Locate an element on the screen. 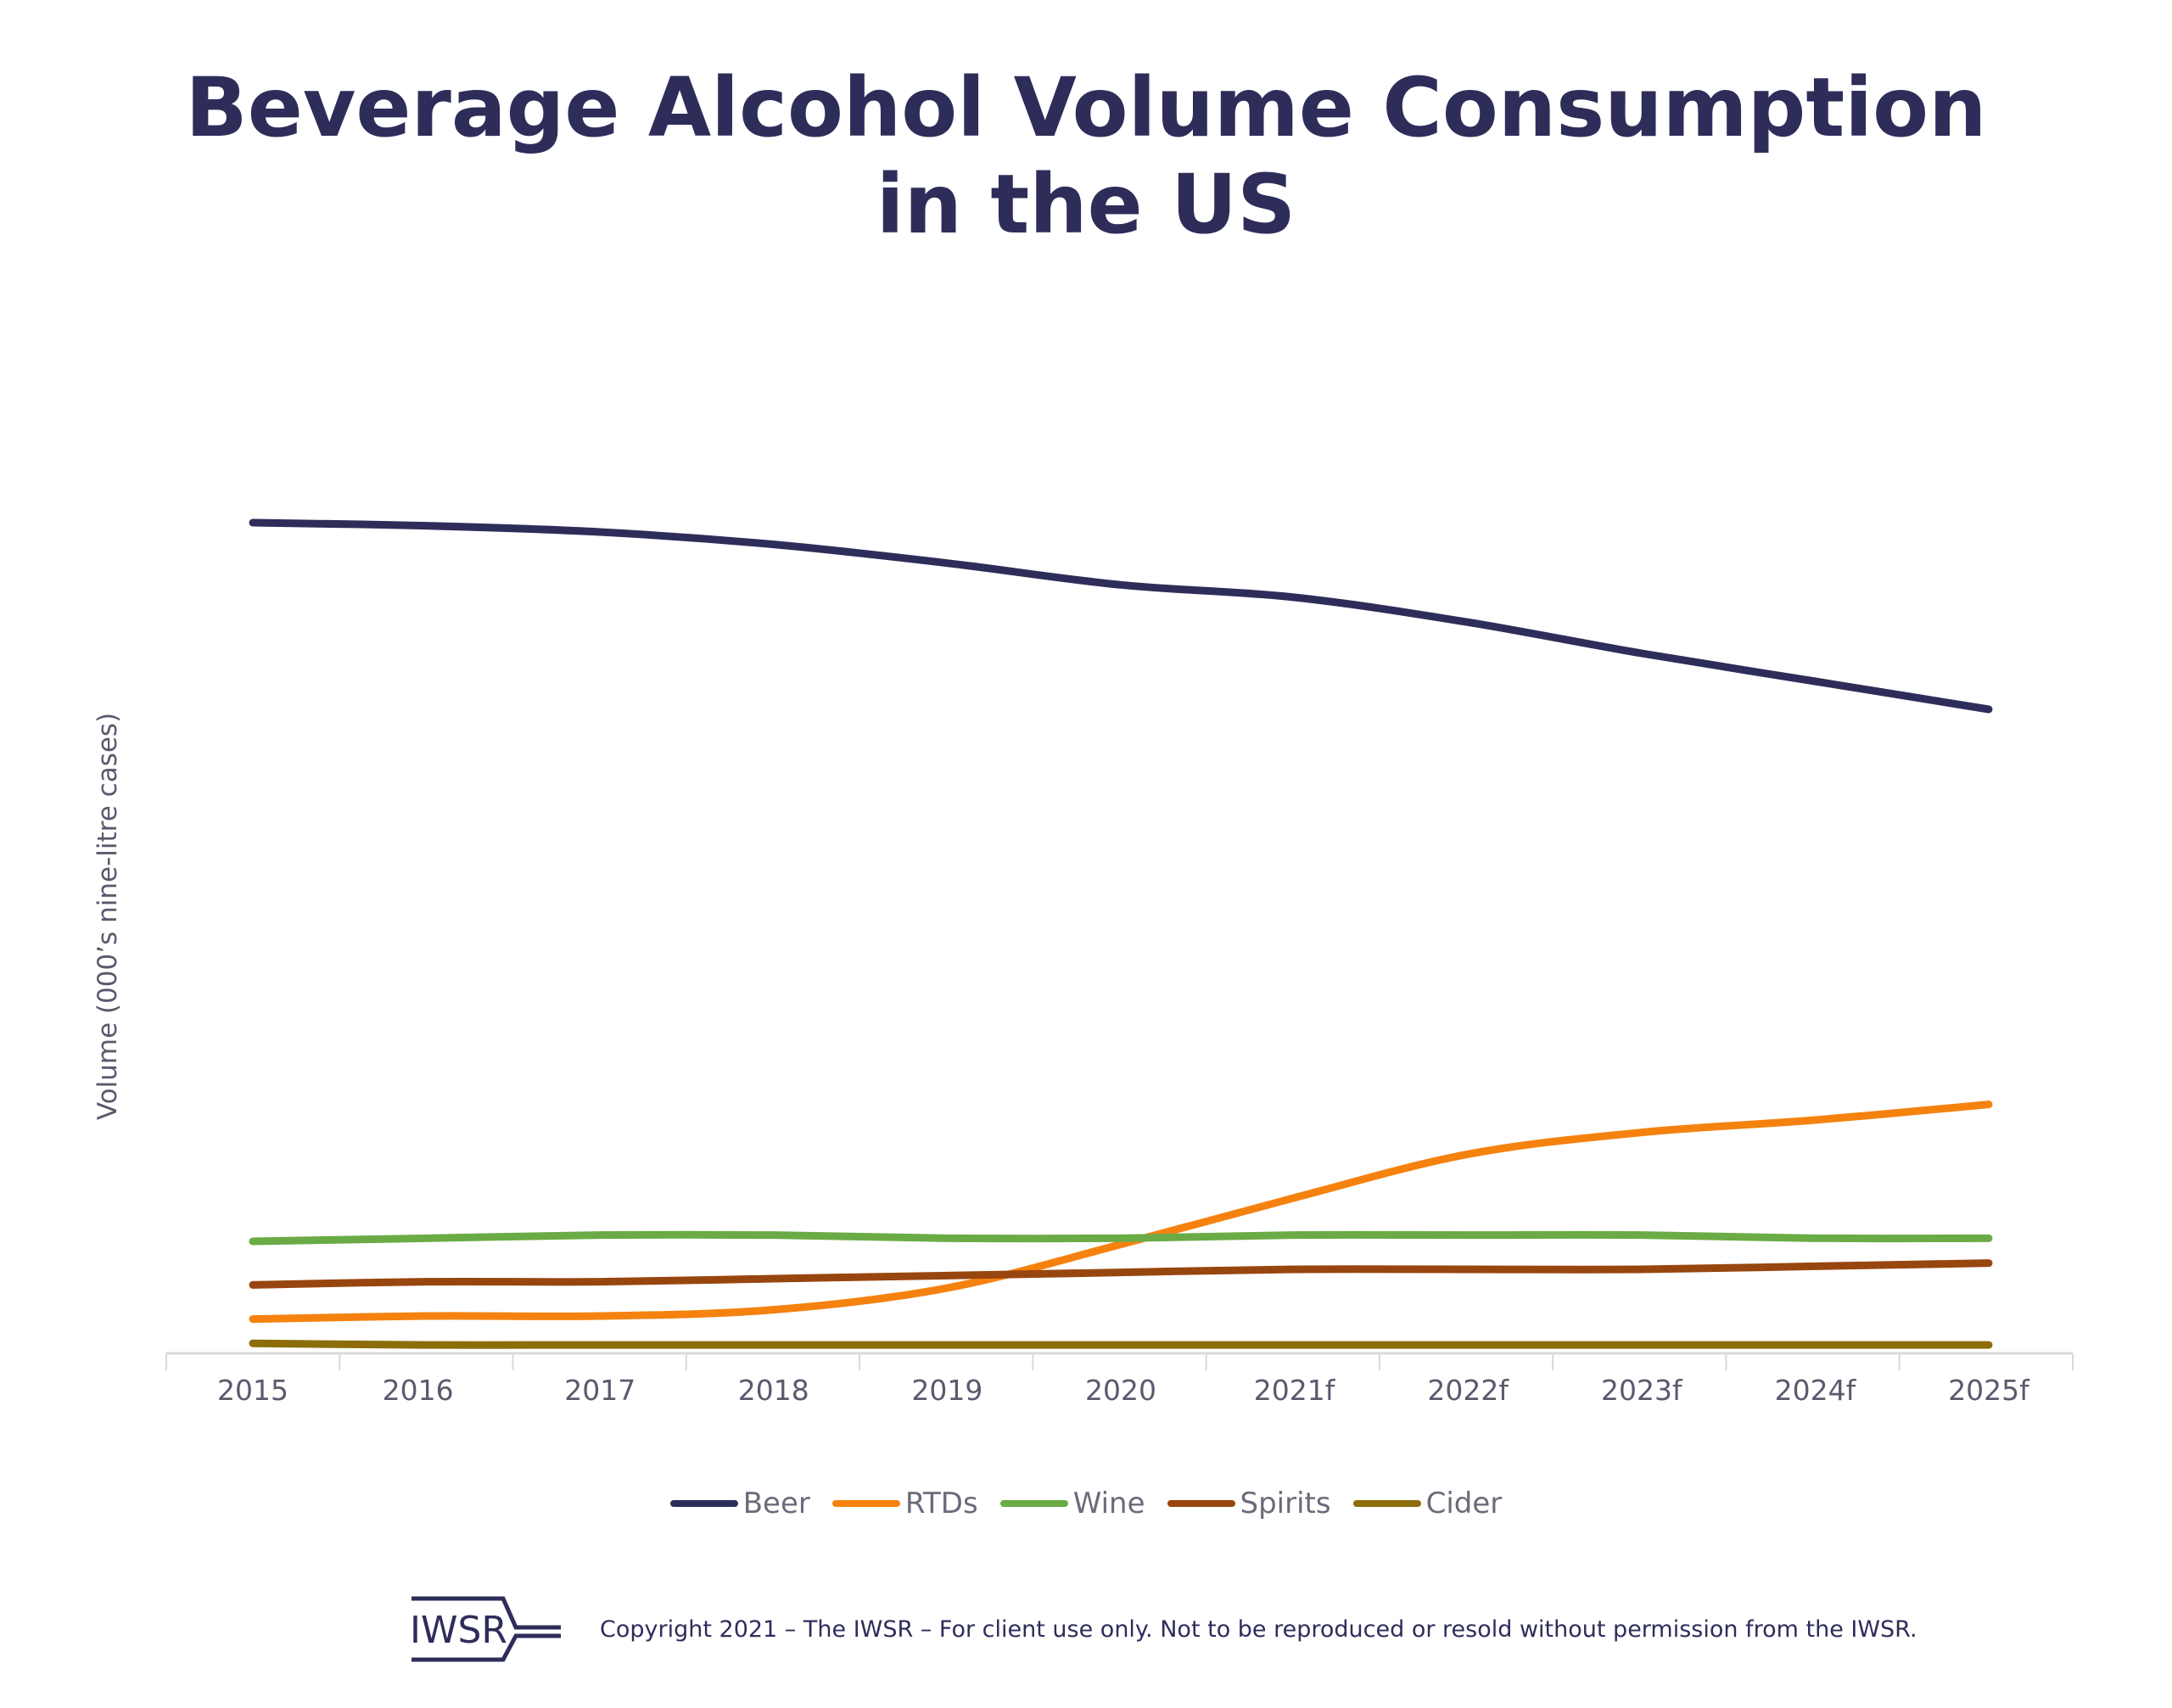 This screenshot has height=1708, width=2172. x-tick-label: 2019 is located at coordinates (946, 1391).